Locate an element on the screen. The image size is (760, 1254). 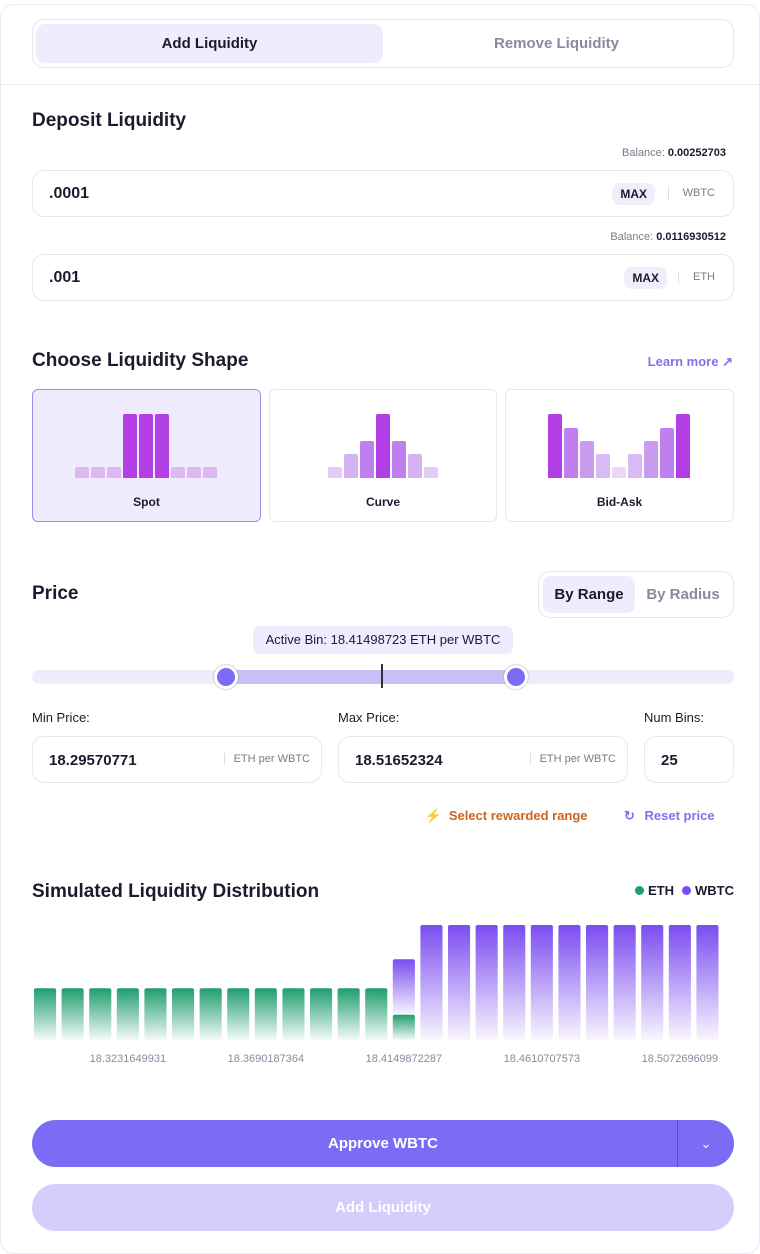
shape-label: Spot is located at coordinates (146, 502).